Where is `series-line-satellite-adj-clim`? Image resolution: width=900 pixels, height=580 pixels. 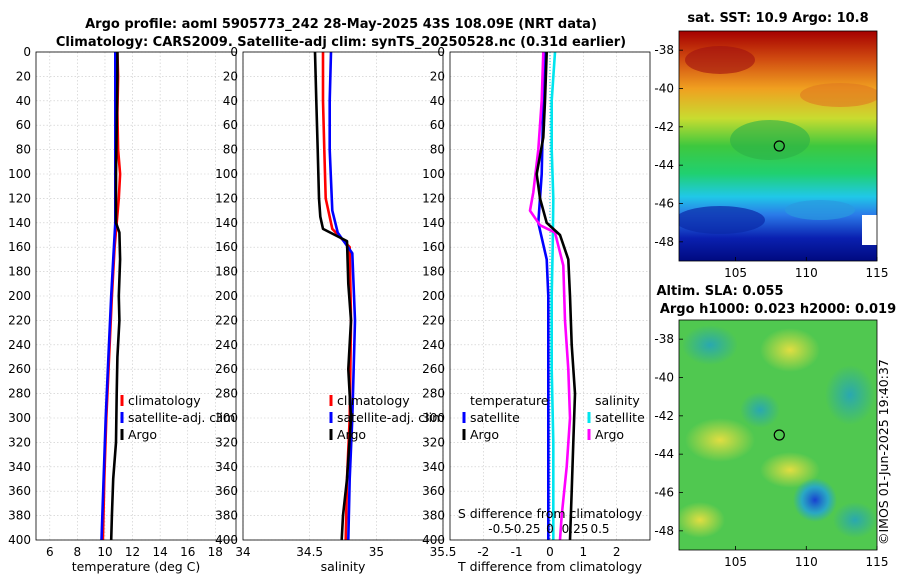
series-line-satellite-adj-clim is located at coordinates (342, 296).